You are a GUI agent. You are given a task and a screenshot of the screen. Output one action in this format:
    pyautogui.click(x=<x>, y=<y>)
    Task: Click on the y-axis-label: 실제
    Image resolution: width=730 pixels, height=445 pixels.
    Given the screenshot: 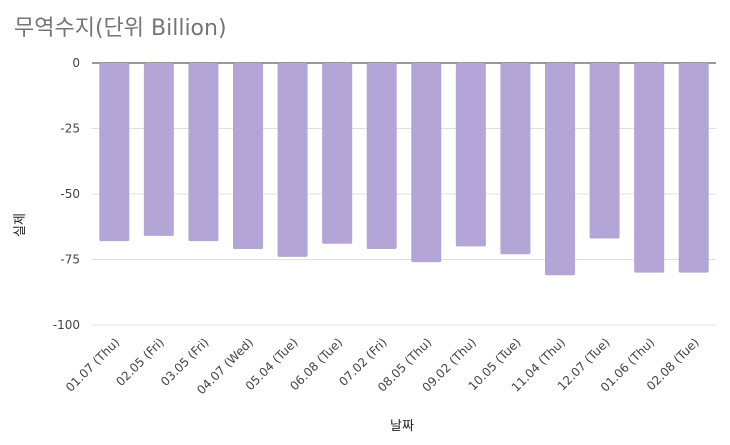 What is the action you would take?
    pyautogui.click(x=20, y=225)
    